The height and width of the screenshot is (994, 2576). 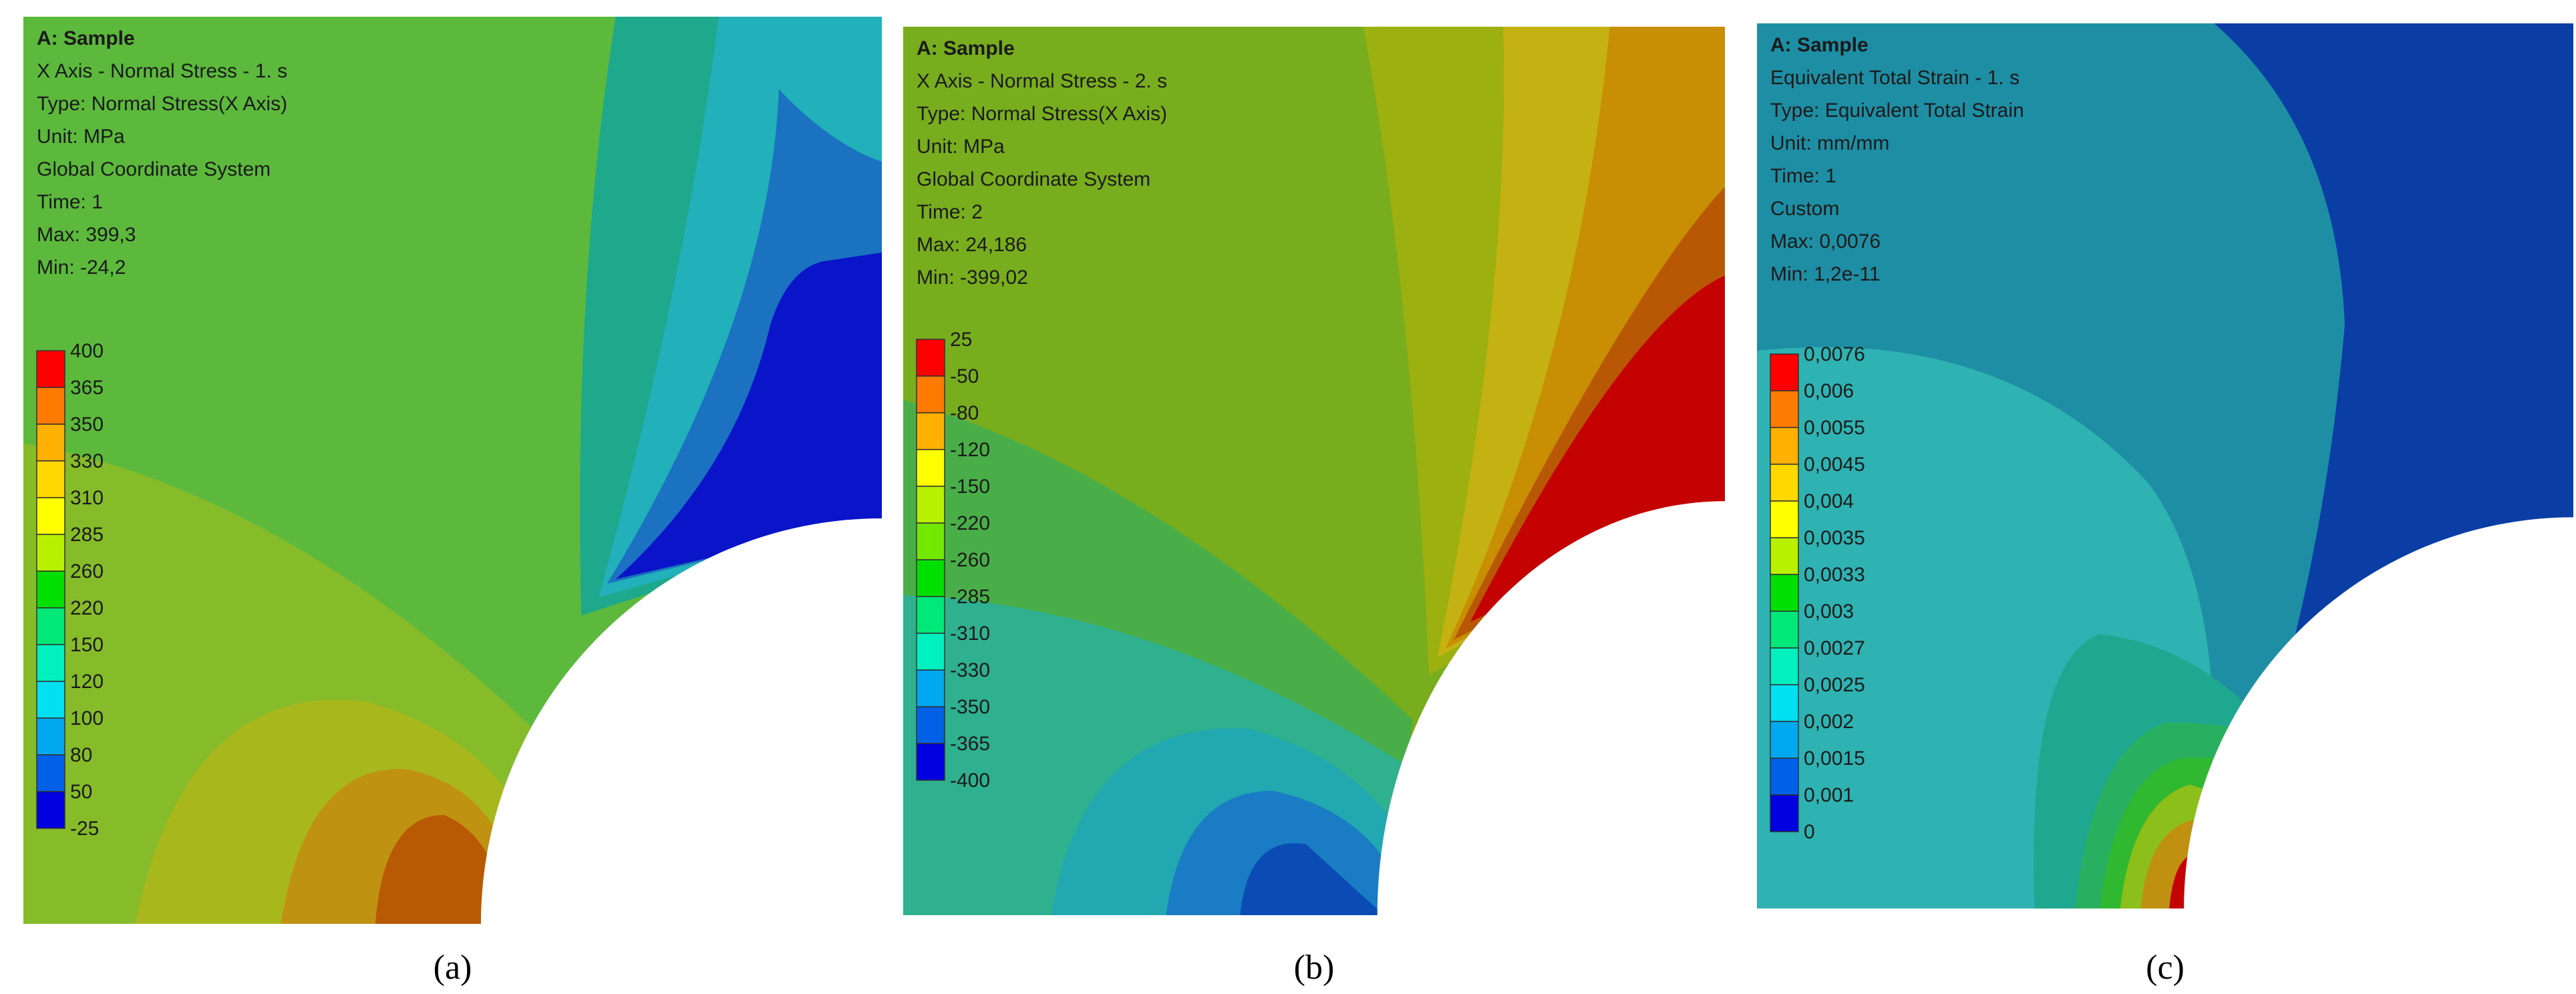 What do you see at coordinates (87, 535) in the screenshot?
I see `legend-label: 285` at bounding box center [87, 535].